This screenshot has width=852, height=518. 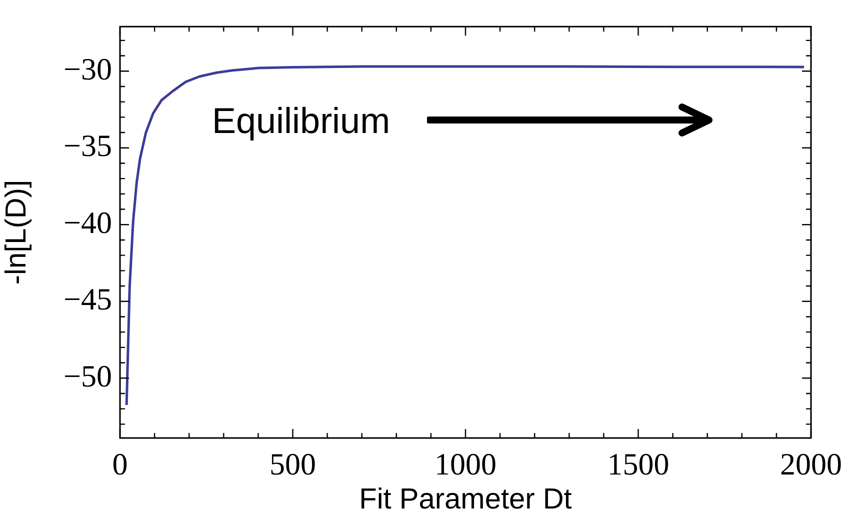 I want to click on x-tick-label: 2000, so click(x=811, y=464).